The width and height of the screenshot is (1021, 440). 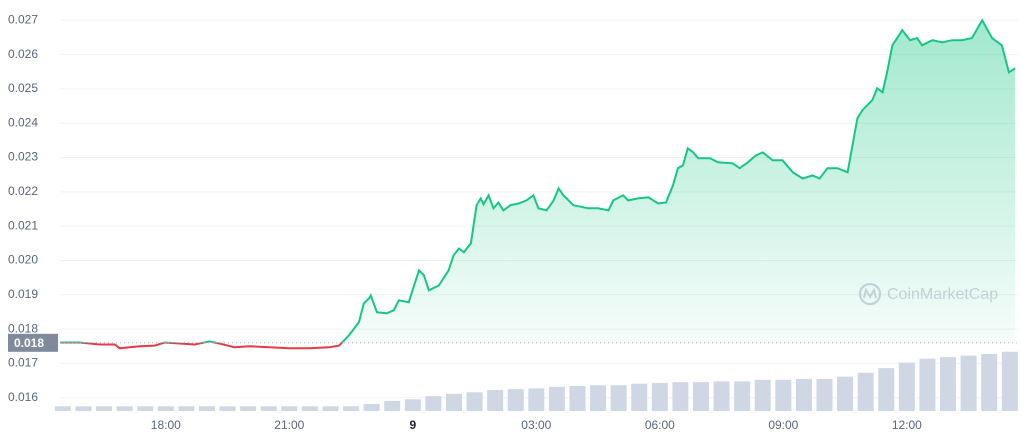 I want to click on watermark-text: CoinMarketCap, so click(x=942, y=294).